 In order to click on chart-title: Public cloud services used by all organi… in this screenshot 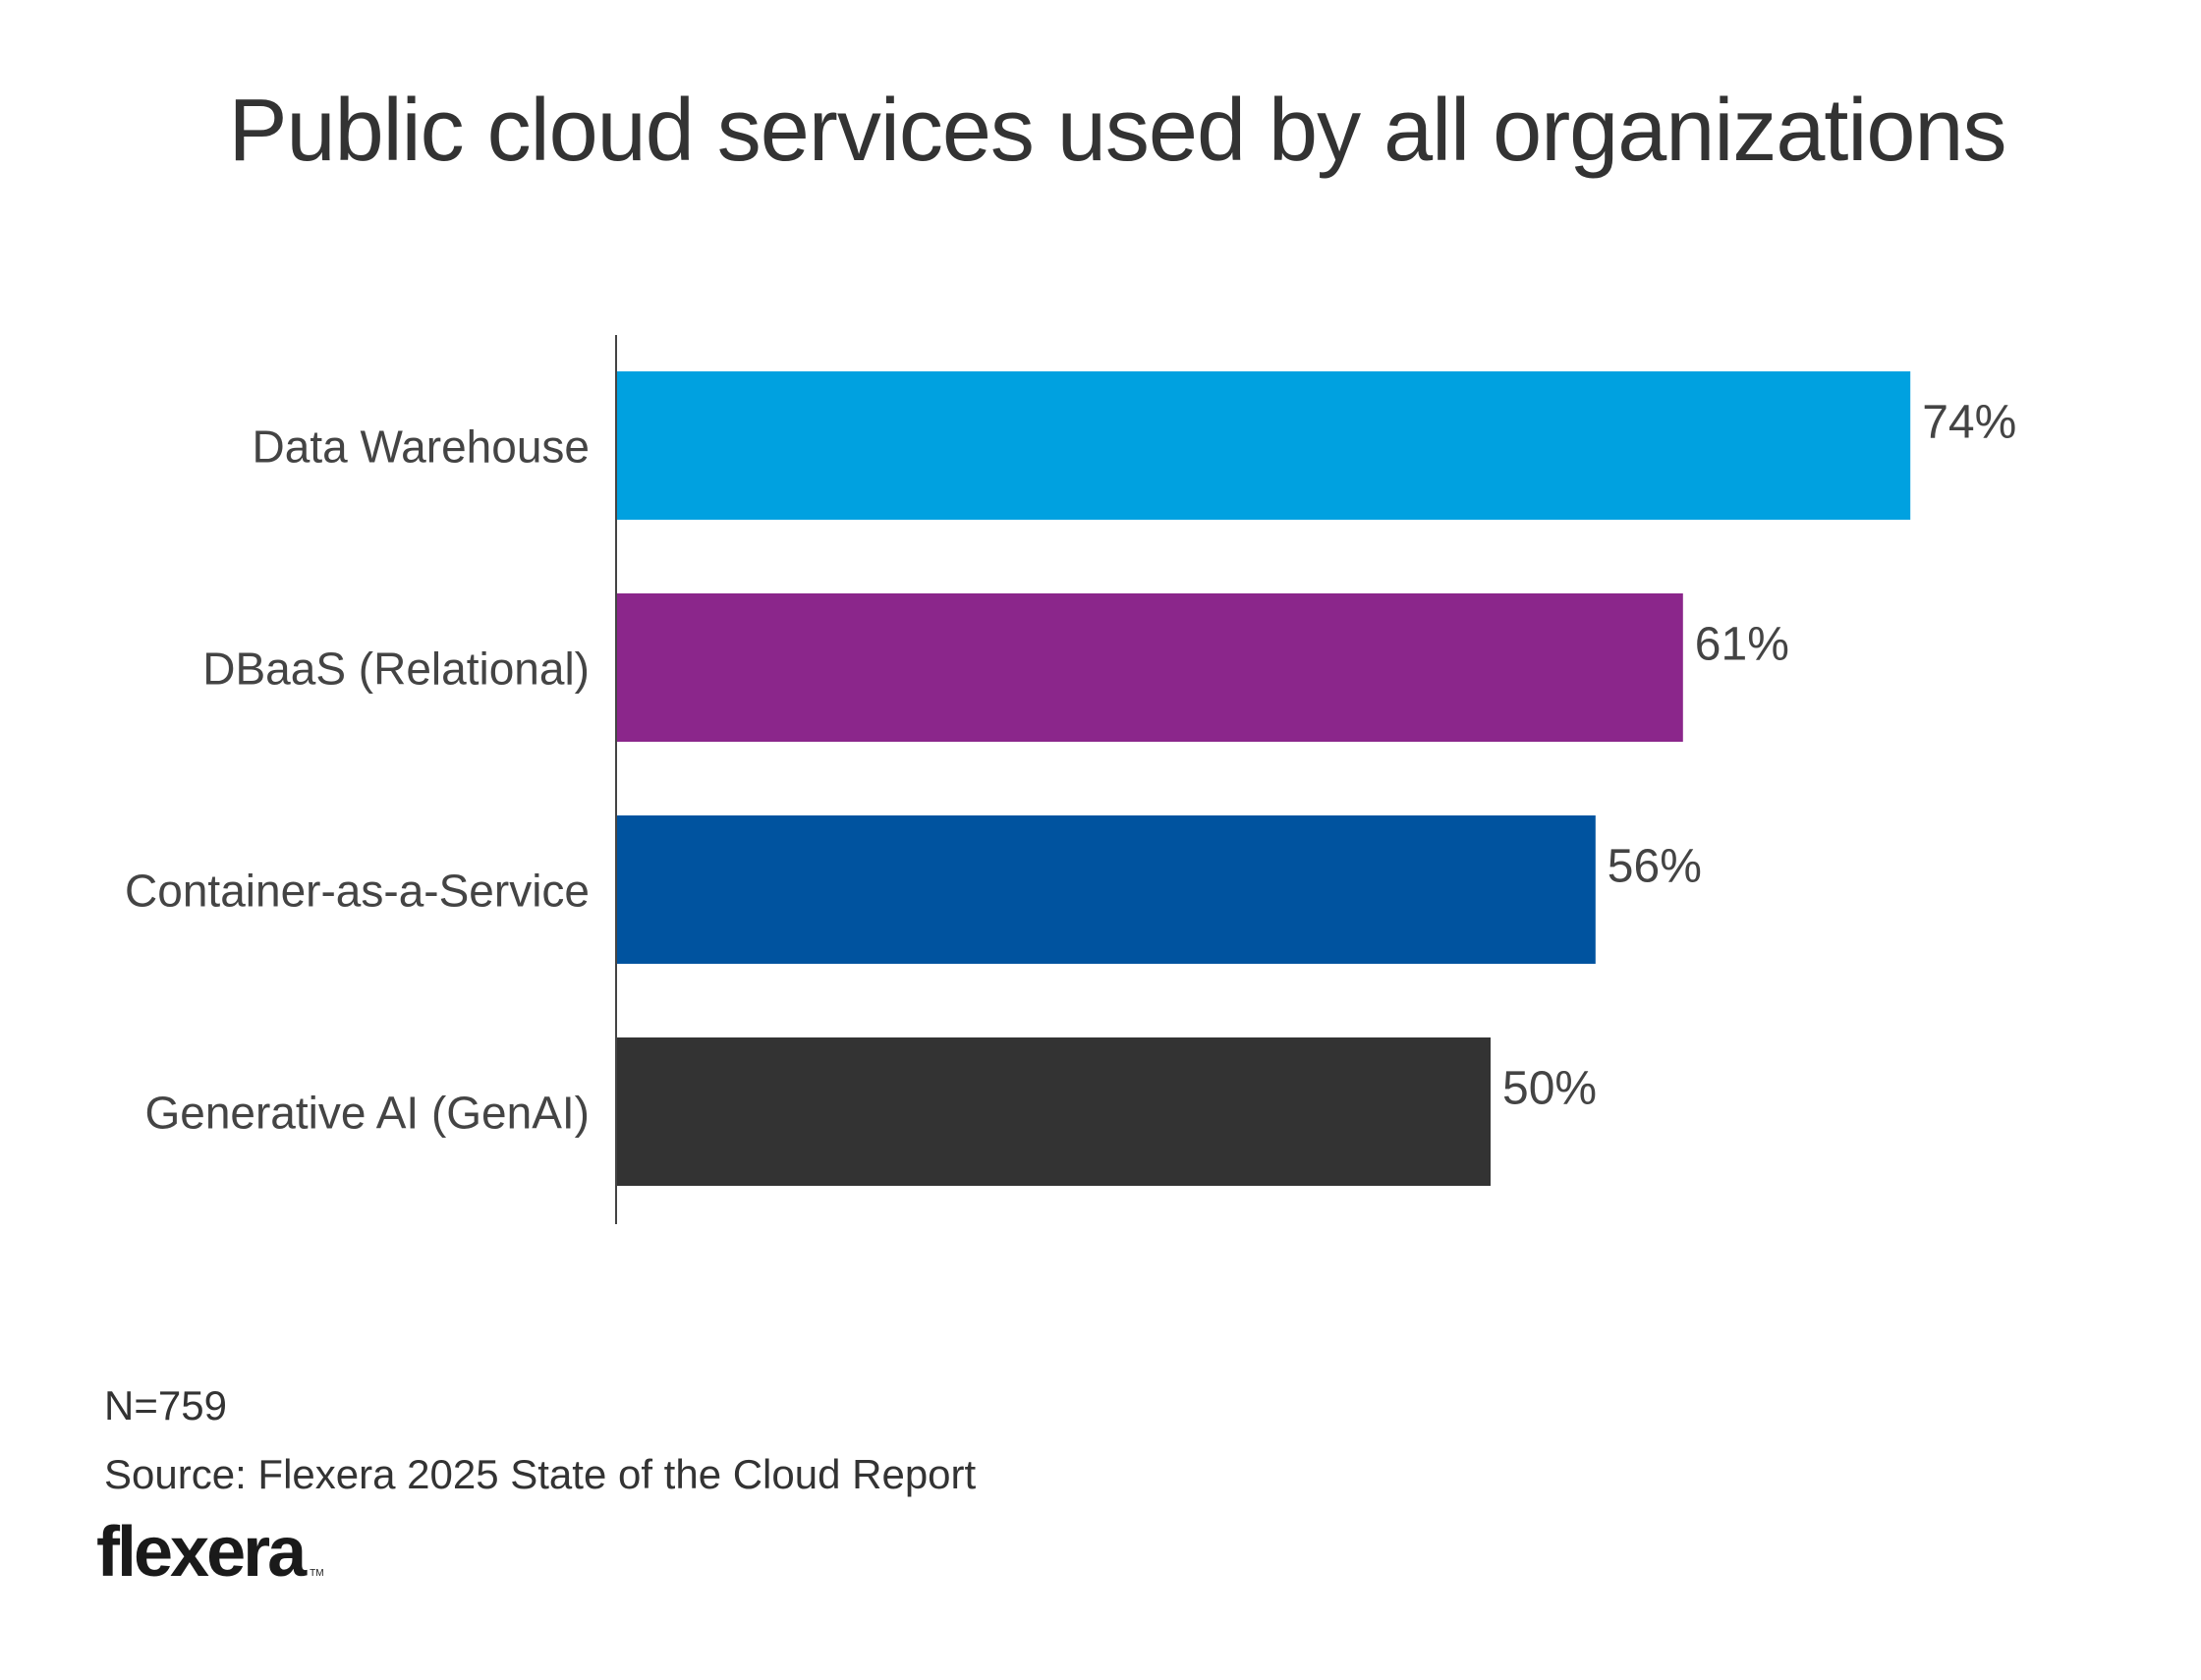, I will do `click(1117, 131)`.